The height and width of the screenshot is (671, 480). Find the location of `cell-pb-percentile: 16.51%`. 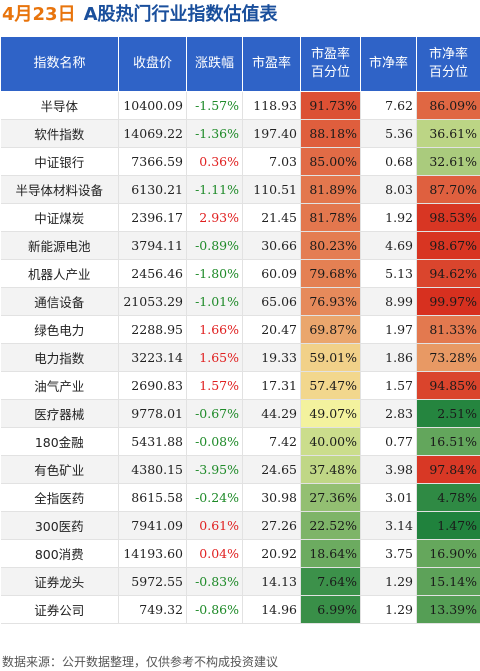

cell-pb-percentile: 16.51% is located at coordinates (448, 441).